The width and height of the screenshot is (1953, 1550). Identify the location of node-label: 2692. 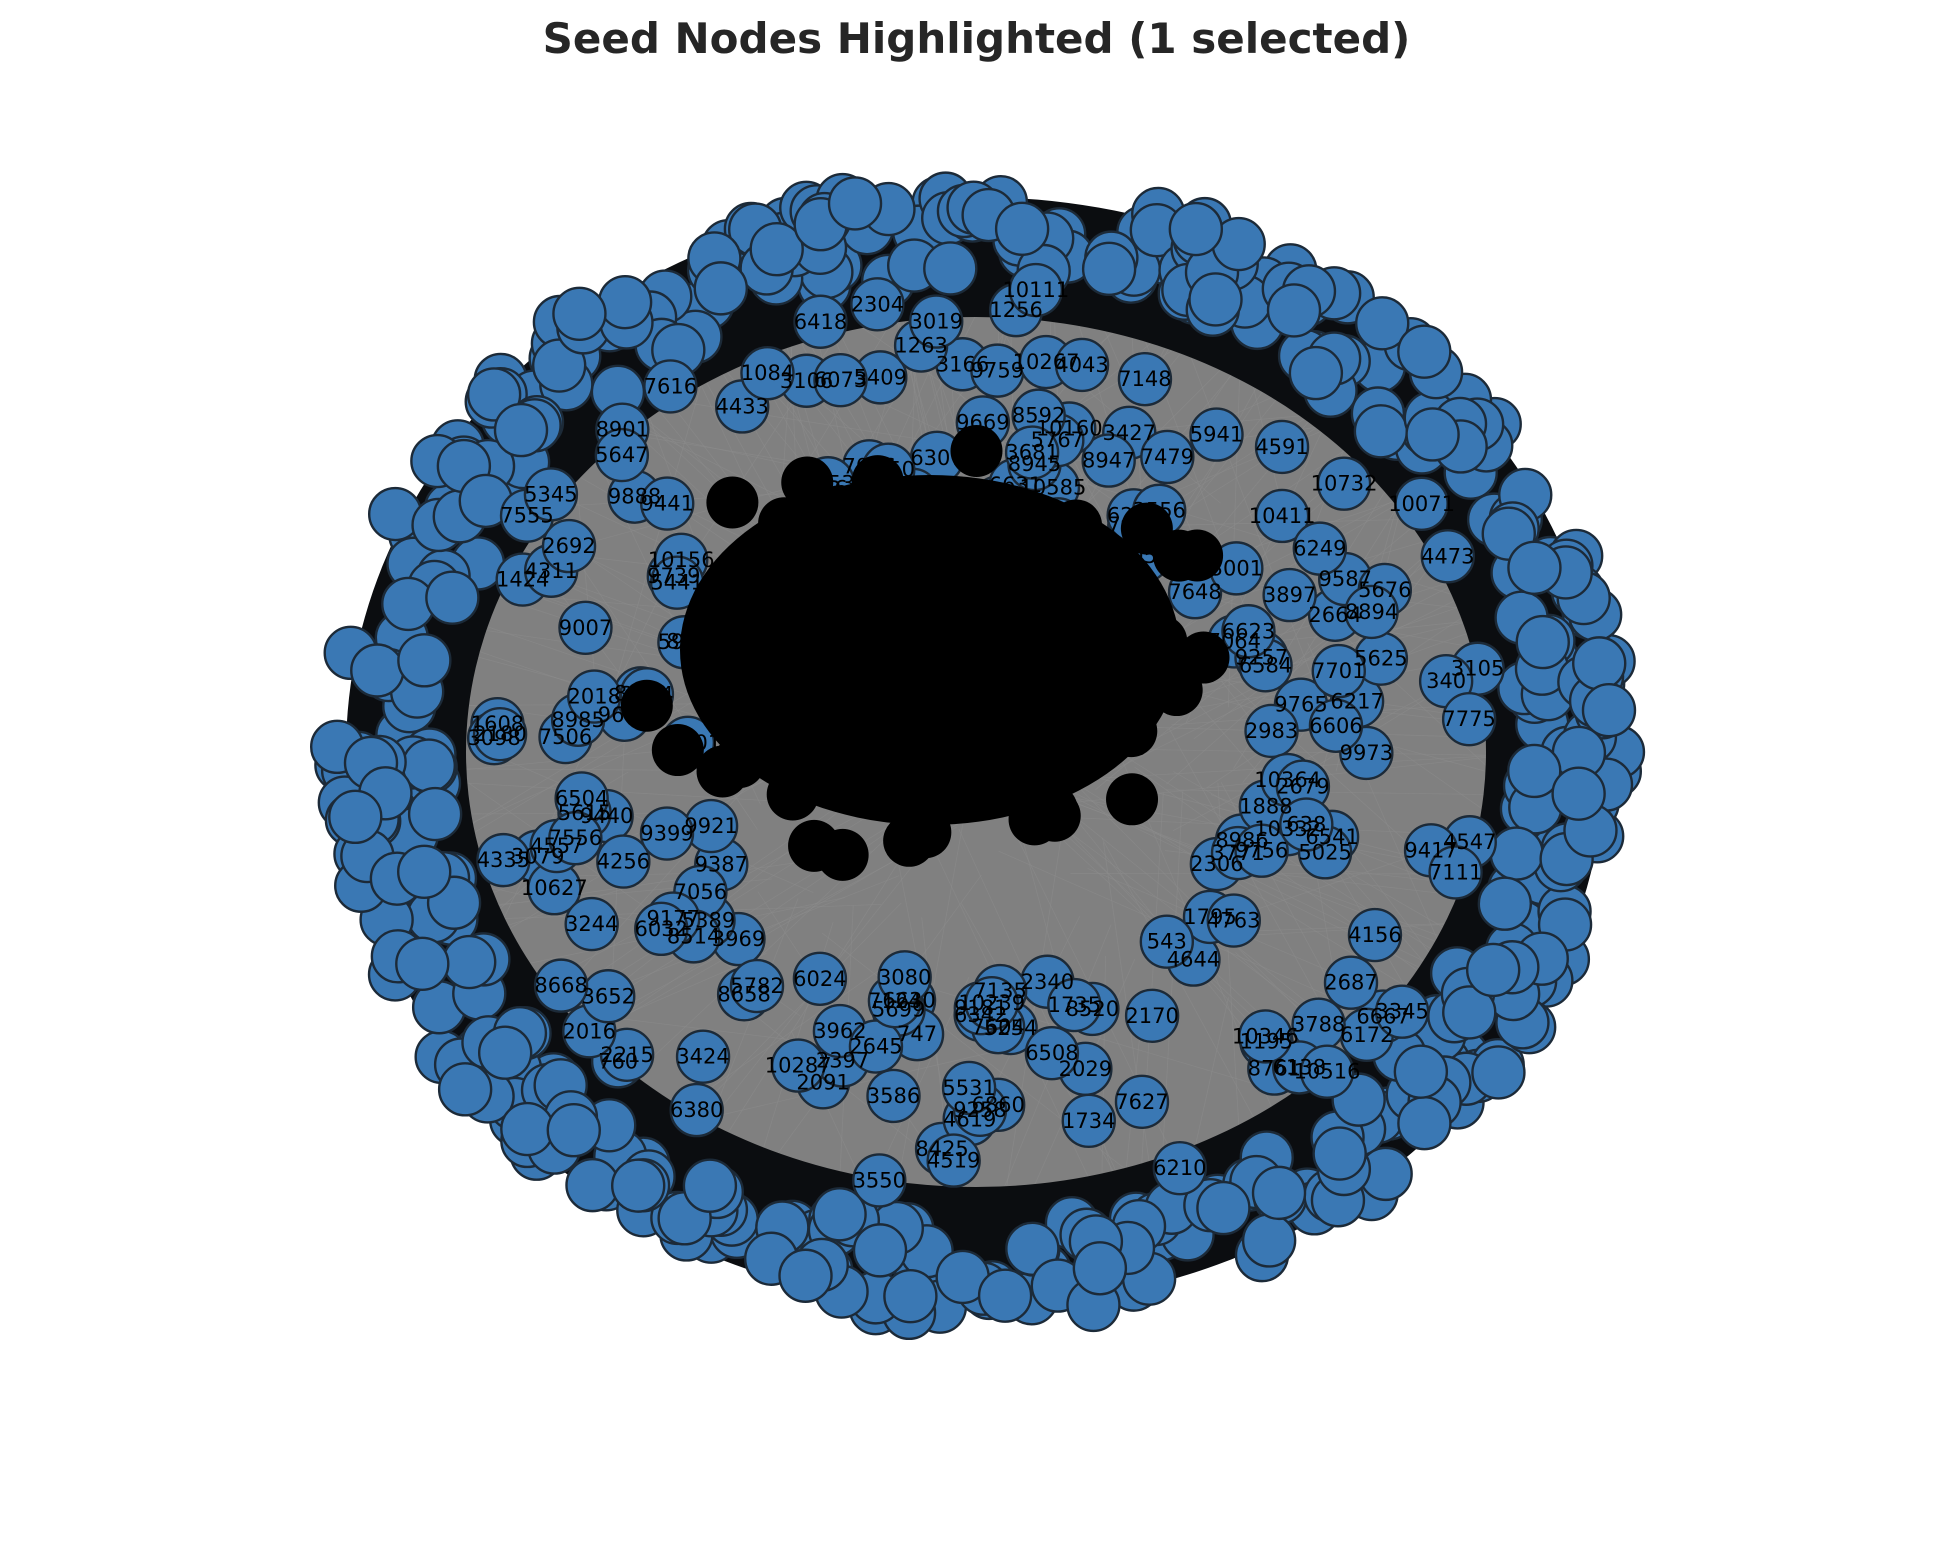
(568, 546).